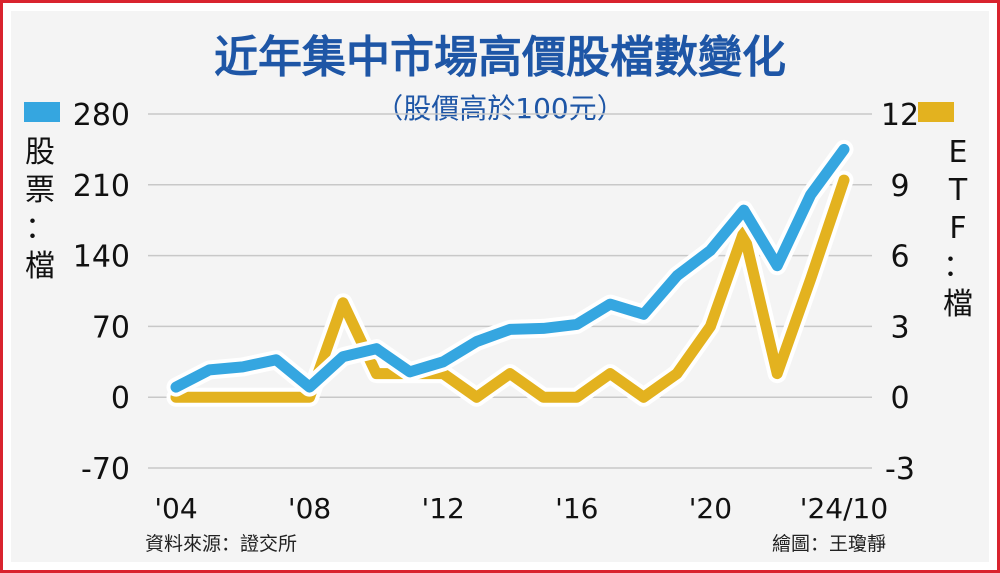 The image size is (1000, 573). Describe the element at coordinates (101, 186) in the screenshot. I see `left-tick-label: 210` at that location.